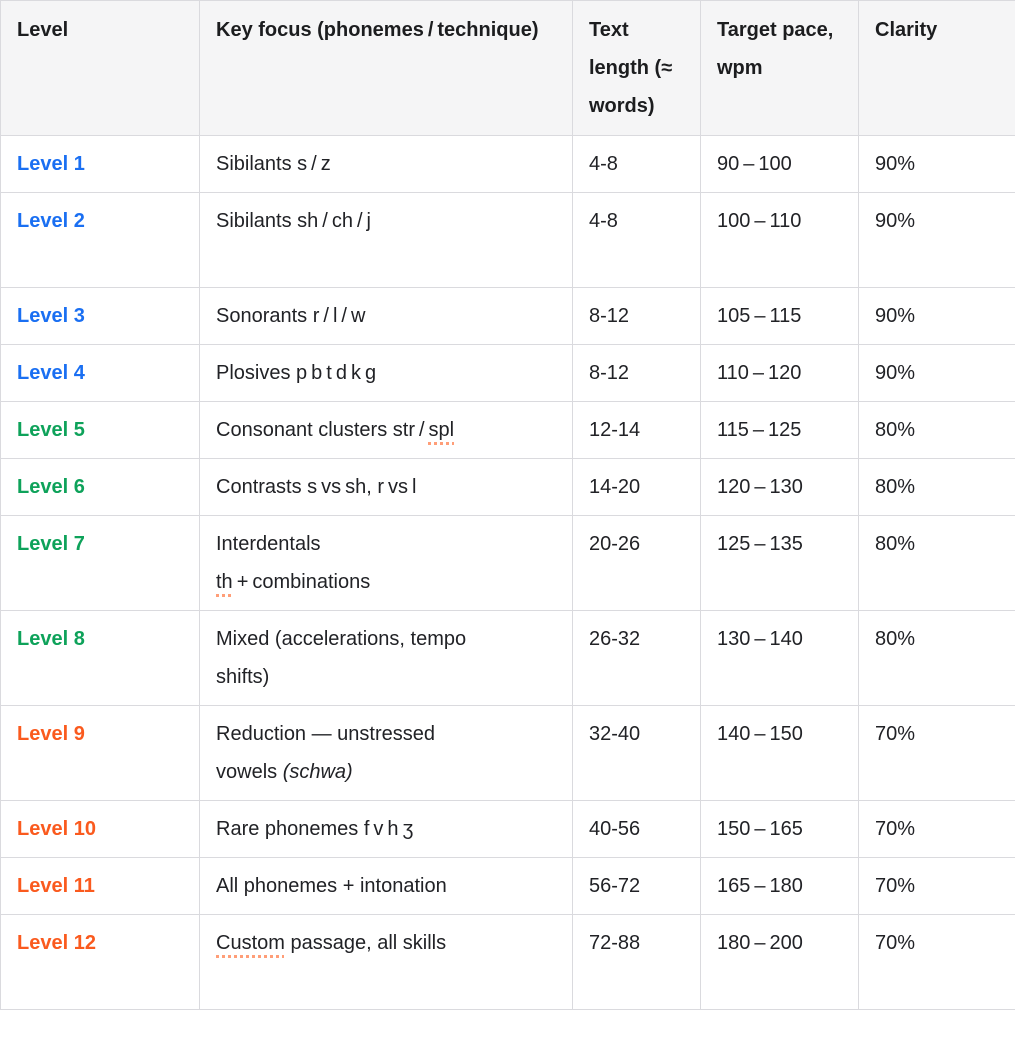  Describe the element at coordinates (100, 68) in the screenshot. I see `column-header-level: Level` at that location.